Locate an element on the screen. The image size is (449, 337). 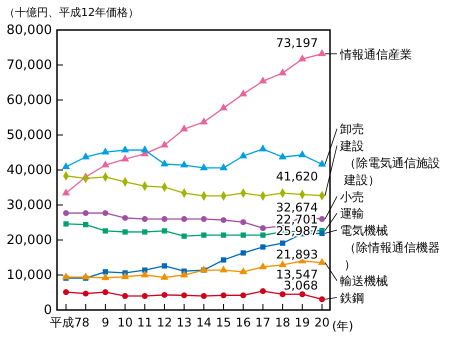
data-label: 32,674 is located at coordinates (297, 207).